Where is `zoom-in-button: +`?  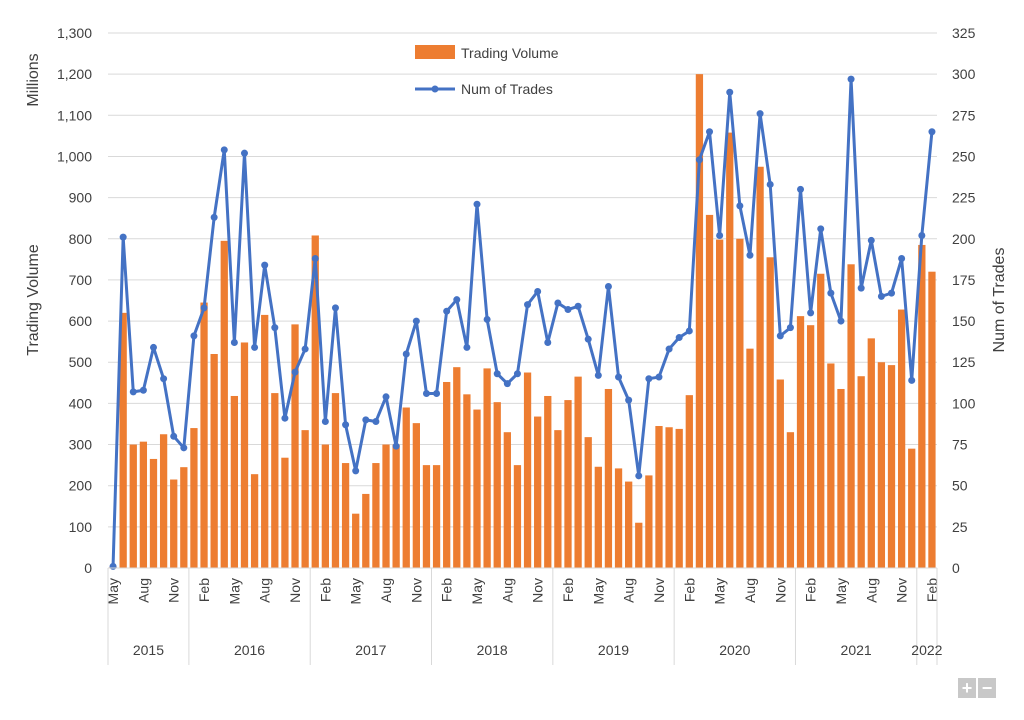 zoom-in-button: + is located at coordinates (967, 688).